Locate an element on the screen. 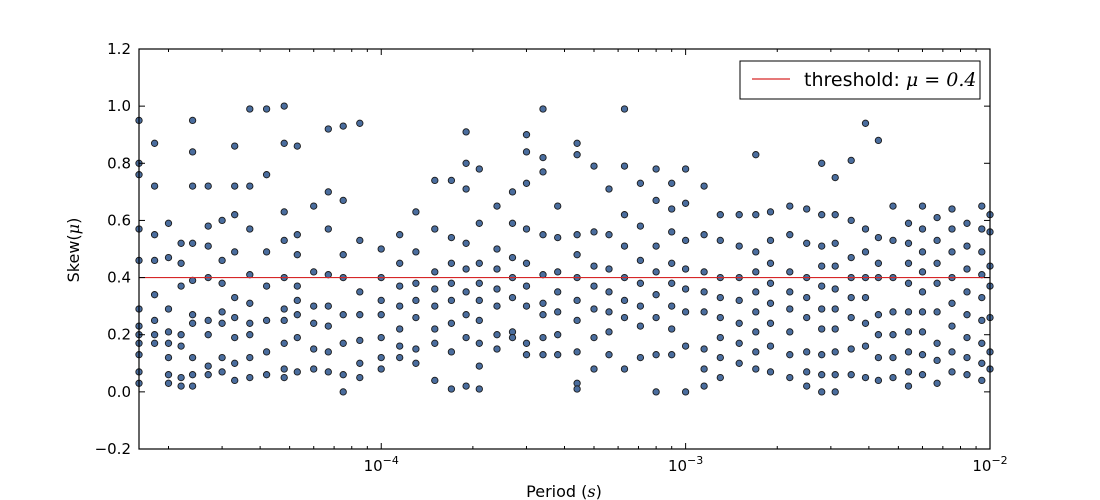  y-tick-label: 0.2 is located at coordinates (119, 335).